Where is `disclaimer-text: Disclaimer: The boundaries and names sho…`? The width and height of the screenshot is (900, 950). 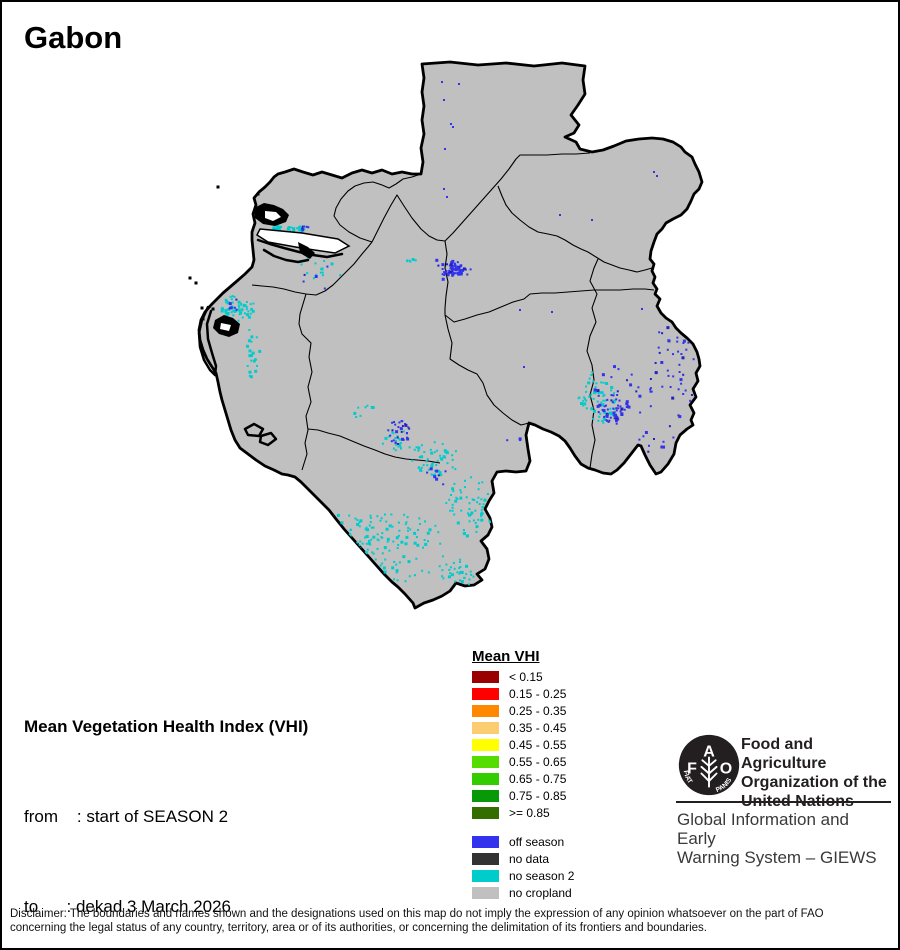 disclaimer-text: Disclaimer: The boundaries and names sho… is located at coordinates (417, 921).